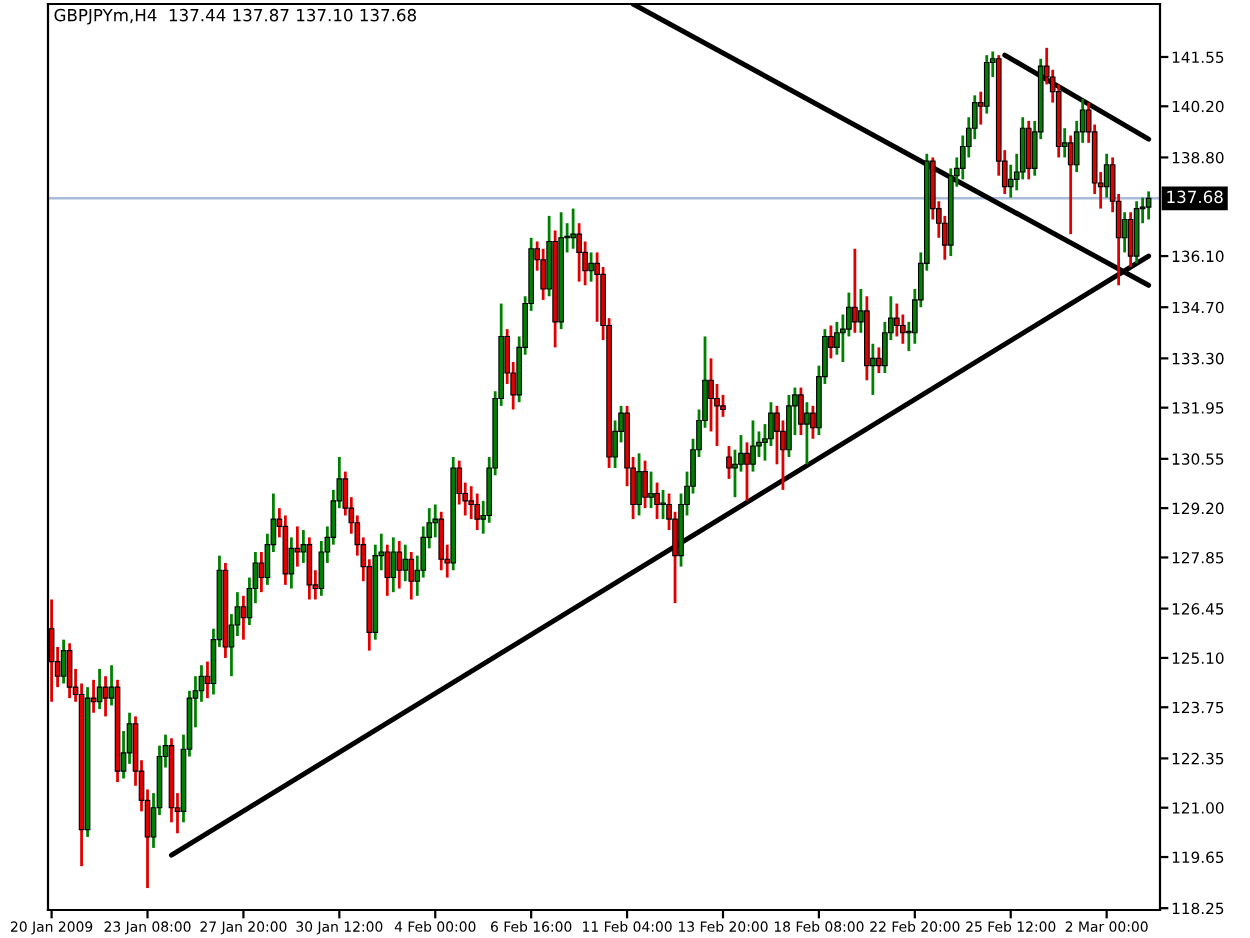 This screenshot has height=938, width=1250. Describe the element at coordinates (1195, 197) in the screenshot. I see `ref-line-label: 137.68` at that location.